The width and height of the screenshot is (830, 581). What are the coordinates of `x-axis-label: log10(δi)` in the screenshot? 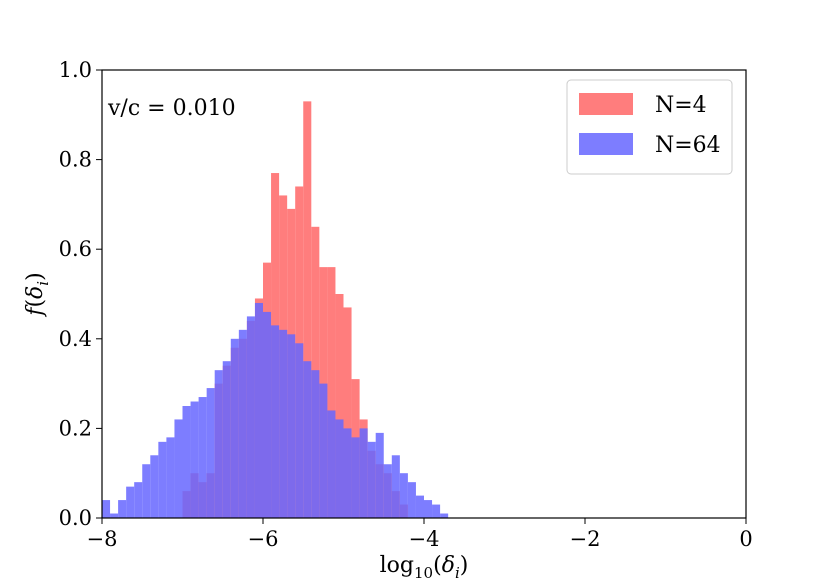 It's located at (424, 567).